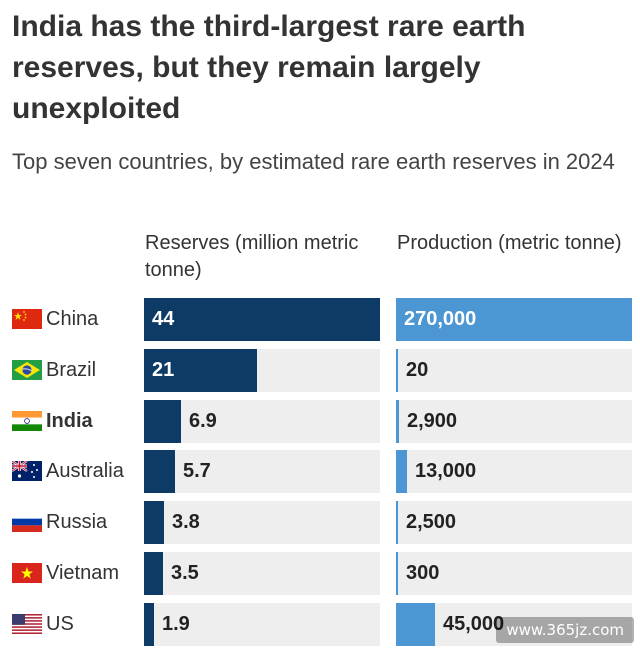 The image size is (640, 649). What do you see at coordinates (149, 624) in the screenshot?
I see `reserves-bar-us` at bounding box center [149, 624].